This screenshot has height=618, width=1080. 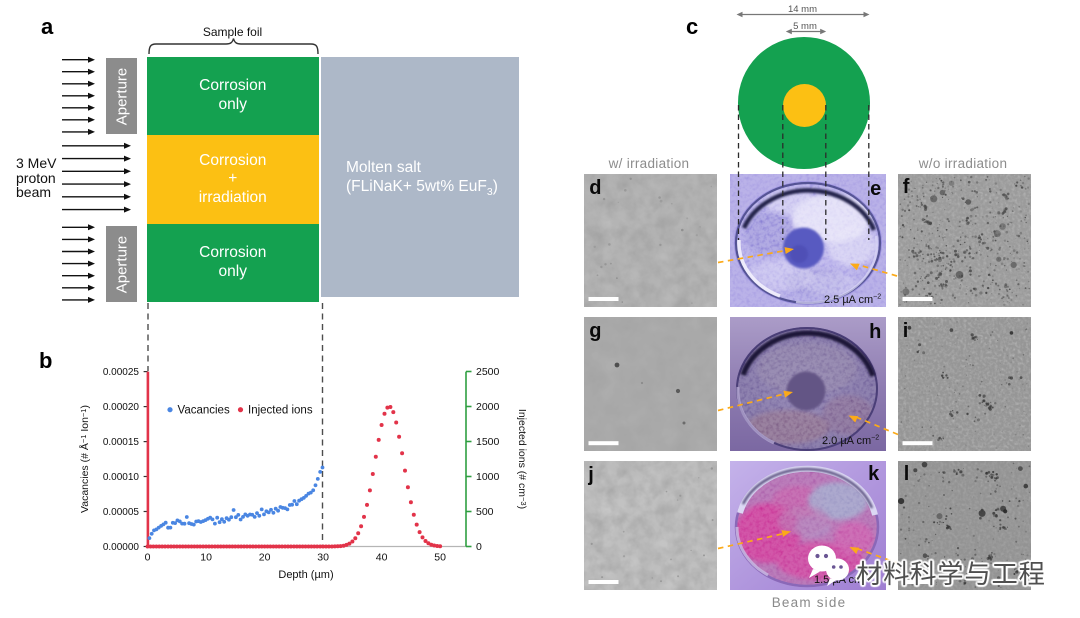 What do you see at coordinates (802, 9) in the screenshot?
I see `svg-text: 14 mm` at bounding box center [802, 9].